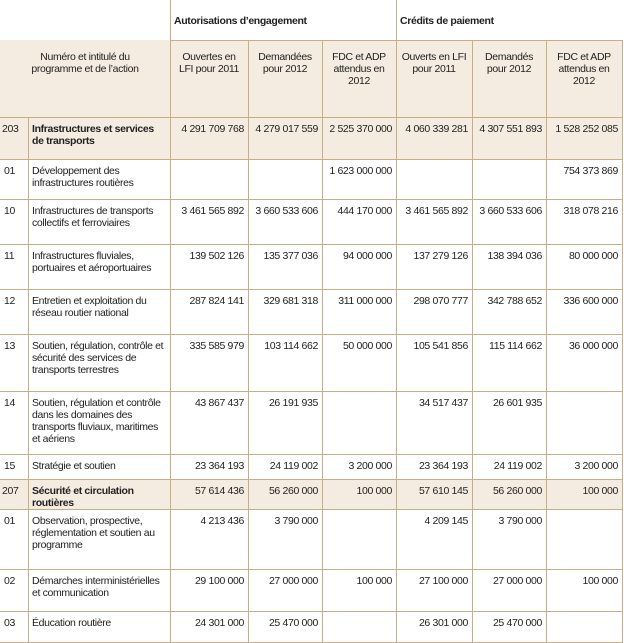  I want to click on amount: 57 614 436, so click(219, 491).